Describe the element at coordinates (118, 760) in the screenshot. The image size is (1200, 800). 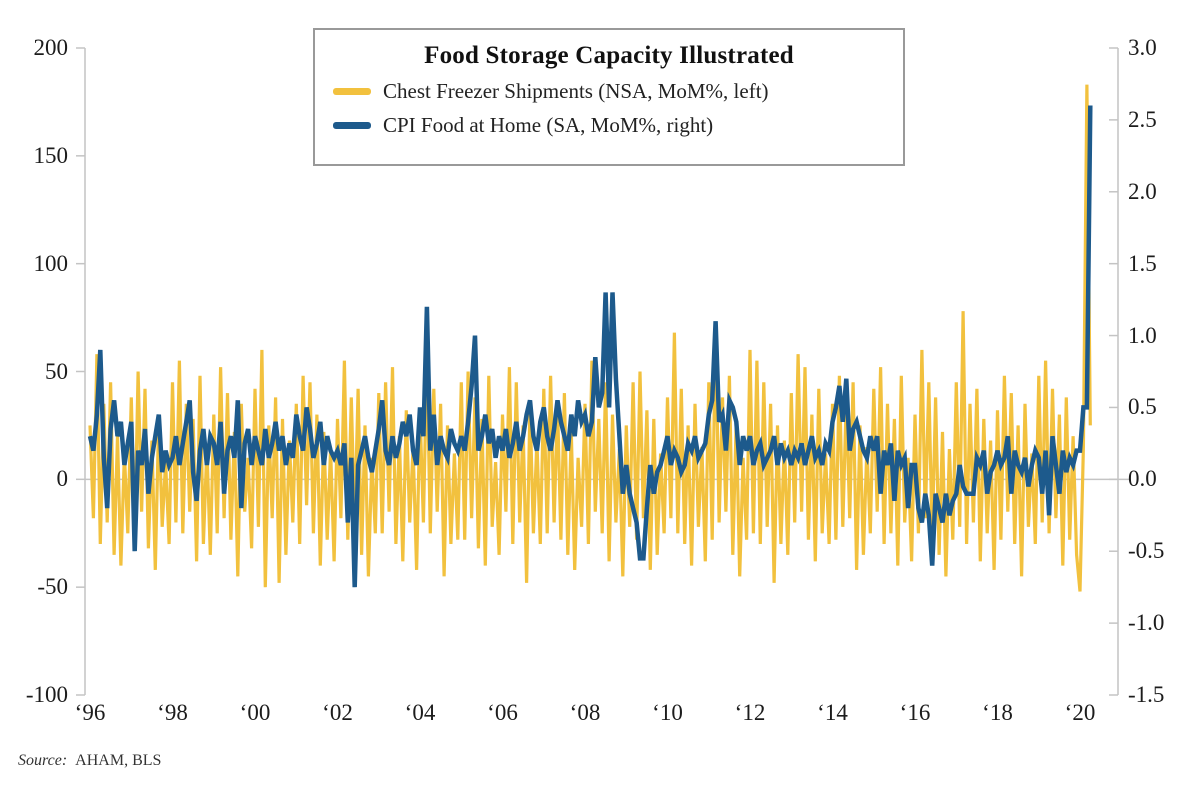
I see `source-value: AHAM, BLS` at that location.